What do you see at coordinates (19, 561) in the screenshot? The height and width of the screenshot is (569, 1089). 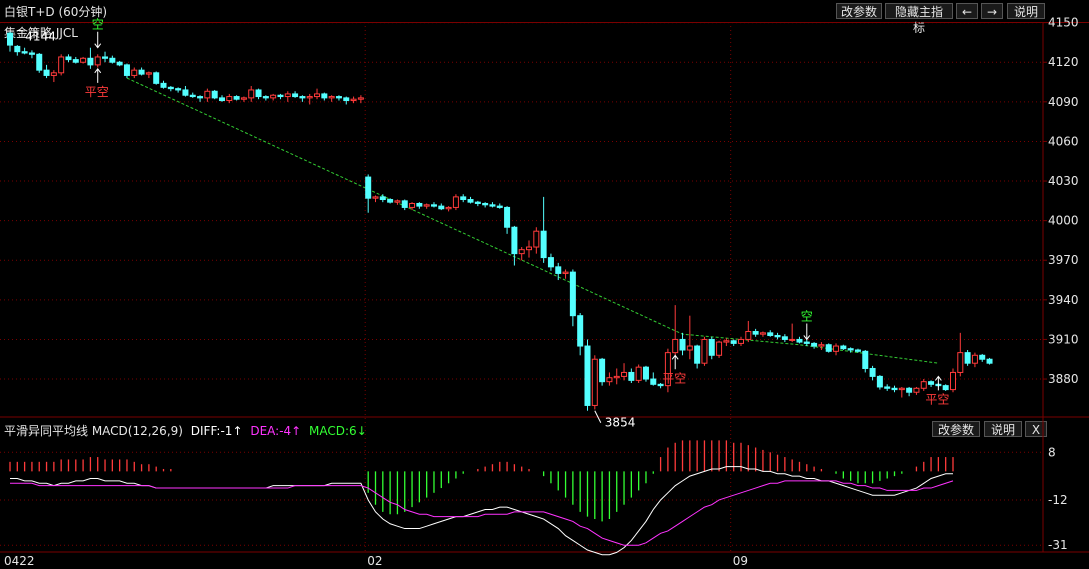 I see `date-label: 0422` at bounding box center [19, 561].